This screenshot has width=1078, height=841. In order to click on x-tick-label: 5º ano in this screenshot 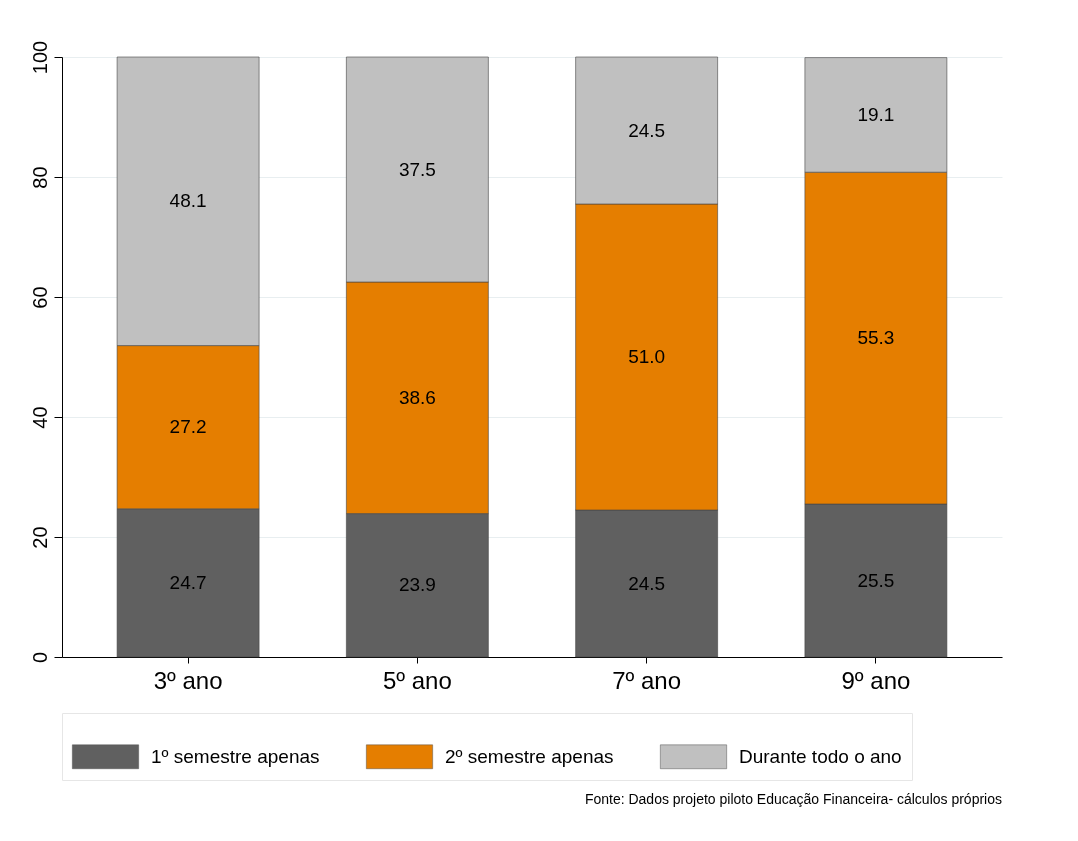, I will do `click(417, 680)`.